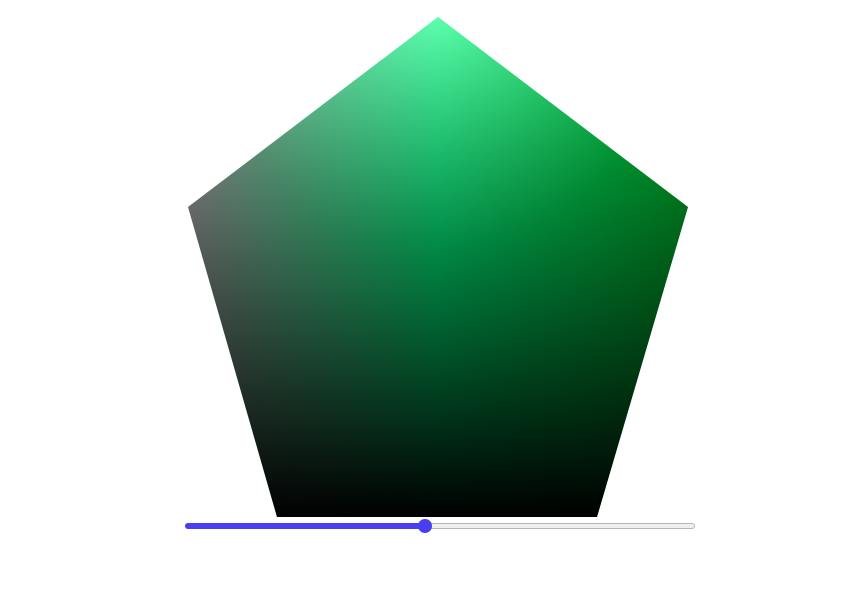  What do you see at coordinates (425, 526) in the screenshot?
I see `slider-thumb` at bounding box center [425, 526].